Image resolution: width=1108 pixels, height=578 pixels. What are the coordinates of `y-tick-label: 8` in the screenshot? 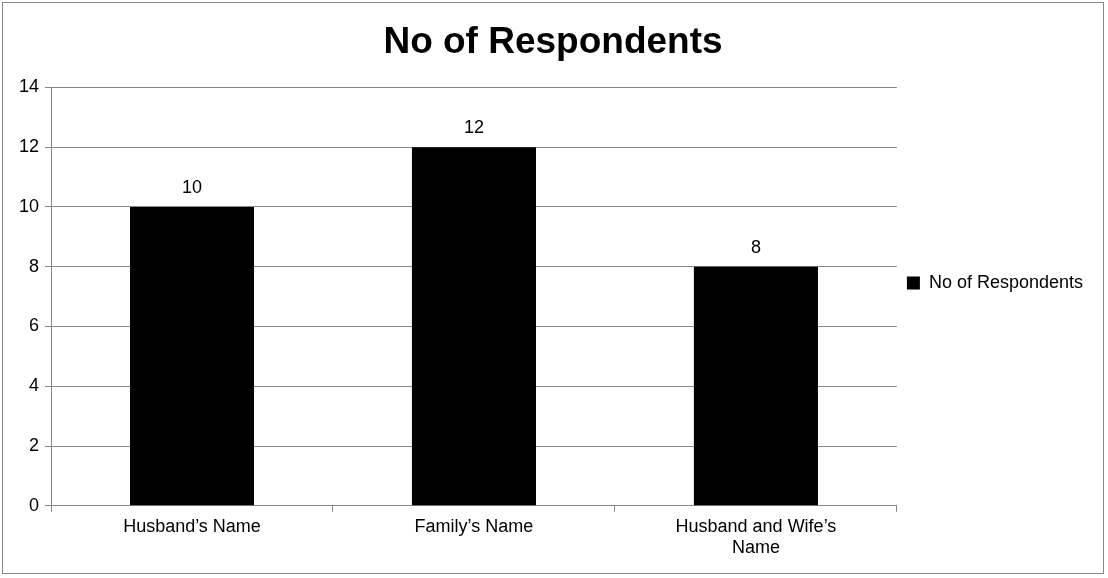 It's located at (34, 265).